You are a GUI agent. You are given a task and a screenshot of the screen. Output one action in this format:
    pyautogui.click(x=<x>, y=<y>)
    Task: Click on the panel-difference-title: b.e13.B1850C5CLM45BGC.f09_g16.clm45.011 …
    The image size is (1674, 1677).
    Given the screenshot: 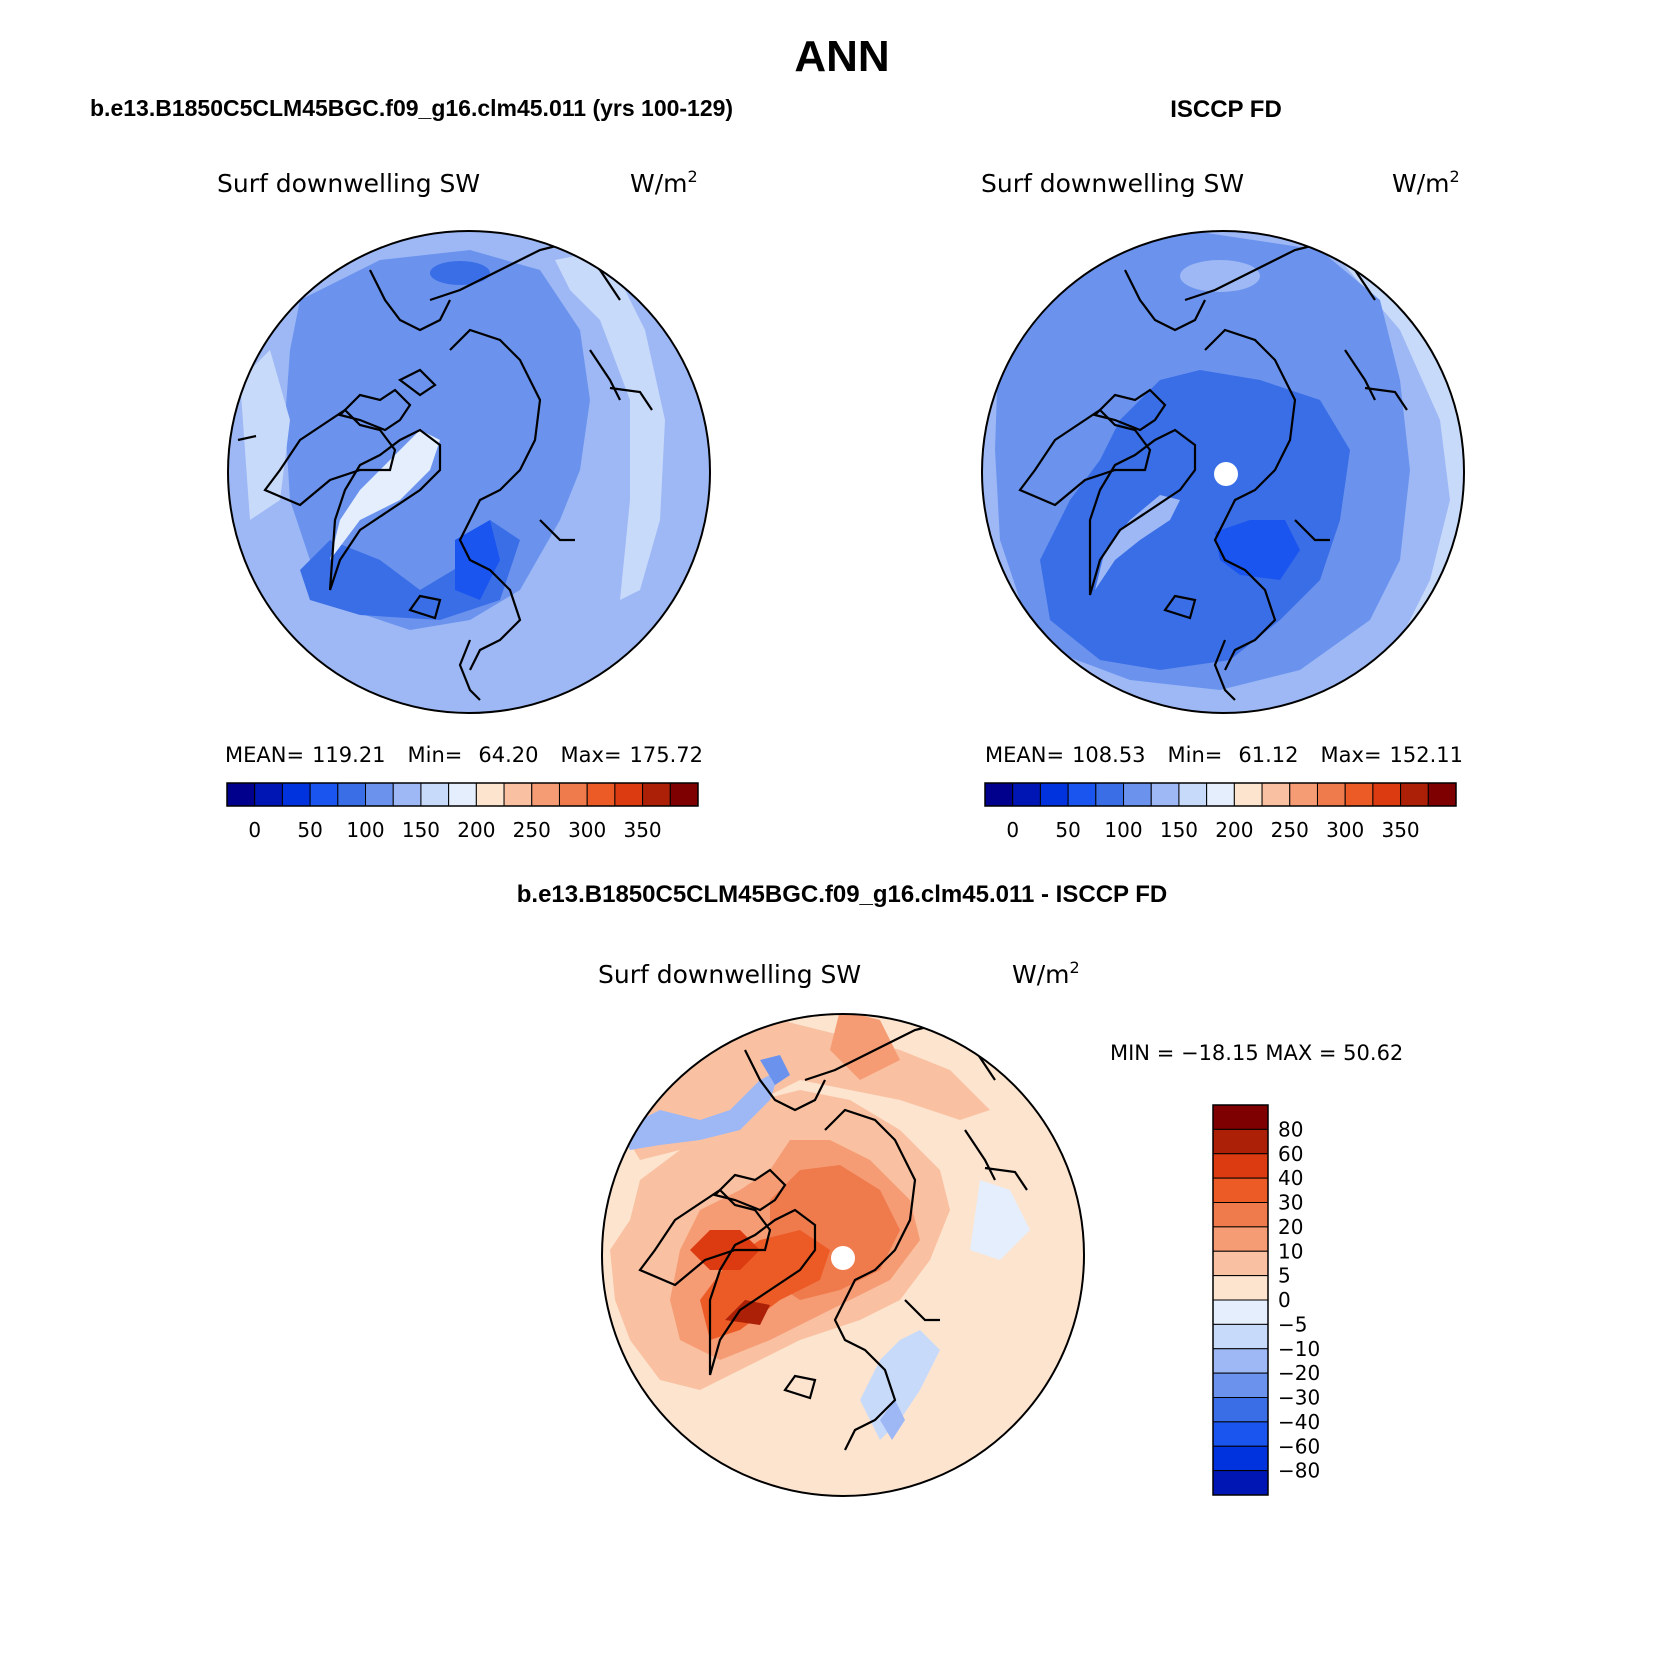 What is the action you would take?
    pyautogui.click(x=842, y=894)
    